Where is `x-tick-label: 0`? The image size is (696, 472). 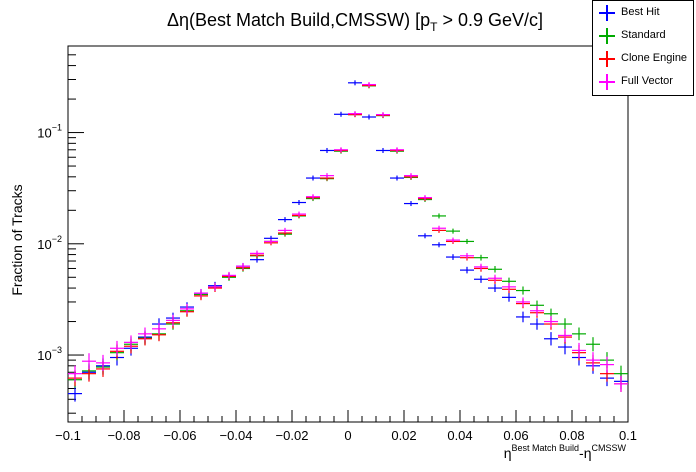
x-tick-label: 0 is located at coordinates (347, 435).